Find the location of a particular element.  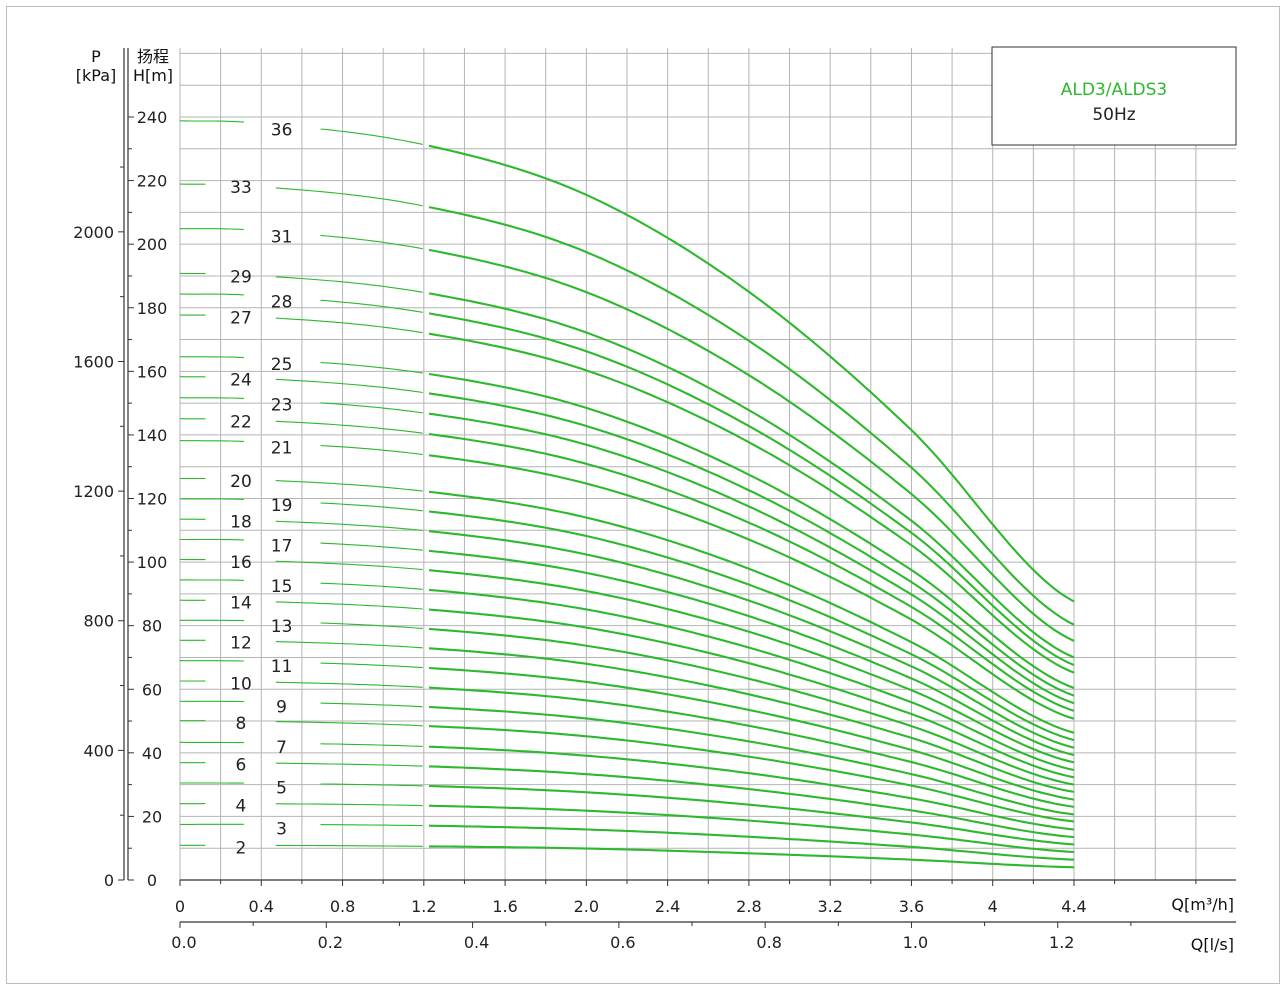

curve-label-36: 36 is located at coordinates (282, 131).